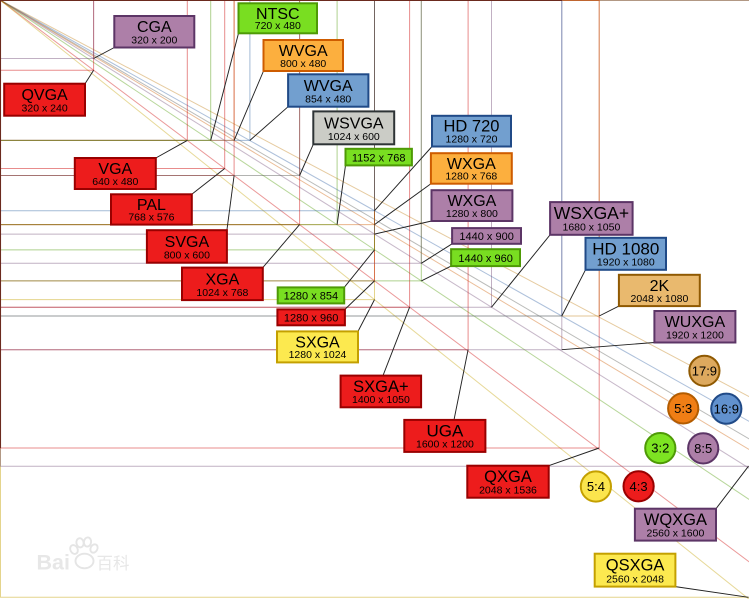 The width and height of the screenshot is (749, 599). Describe the element at coordinates (303, 64) in the screenshot. I see `svg-text: 800 x 480` at that location.